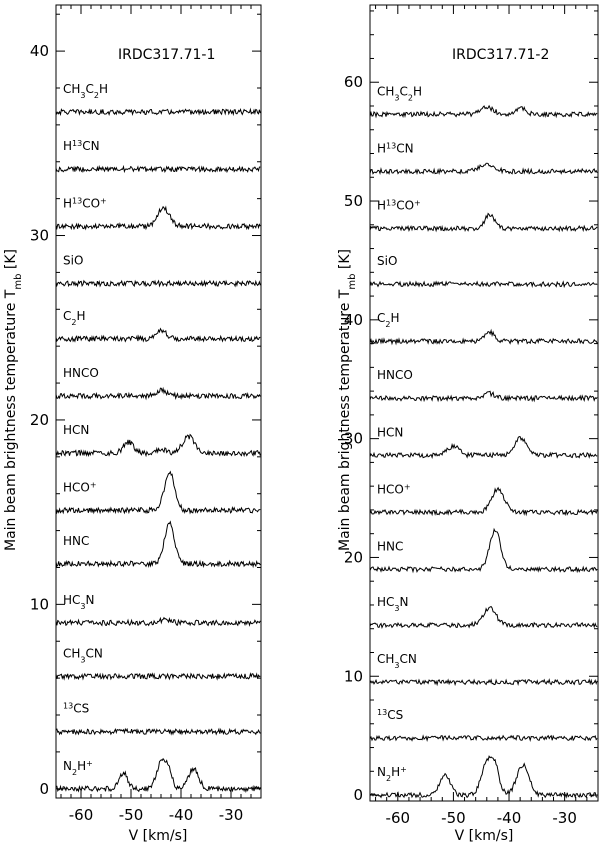 The width and height of the screenshot is (600, 849). Describe the element at coordinates (11, 420) in the screenshot. I see `y-axis-label-main-1: Main beam brightness temperature T` at that location.